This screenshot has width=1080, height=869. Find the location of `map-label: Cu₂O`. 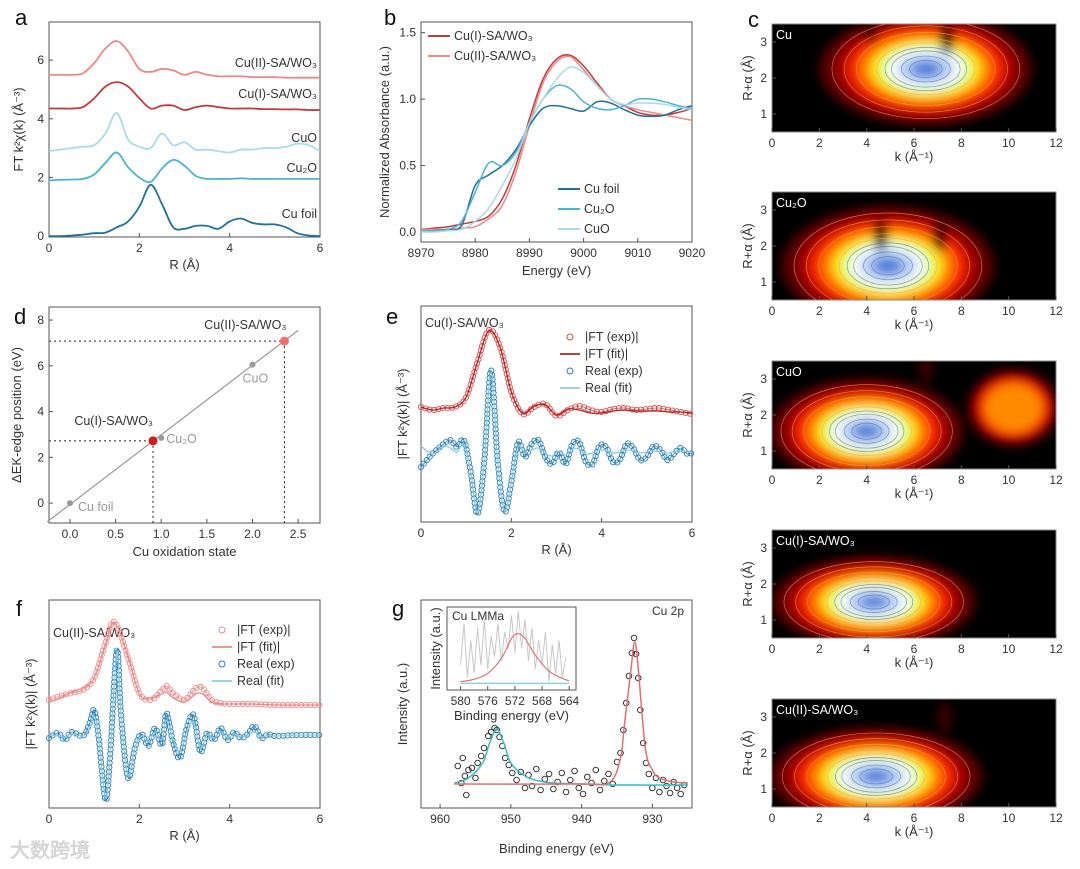

map-label: Cu₂O is located at coordinates (791, 203).